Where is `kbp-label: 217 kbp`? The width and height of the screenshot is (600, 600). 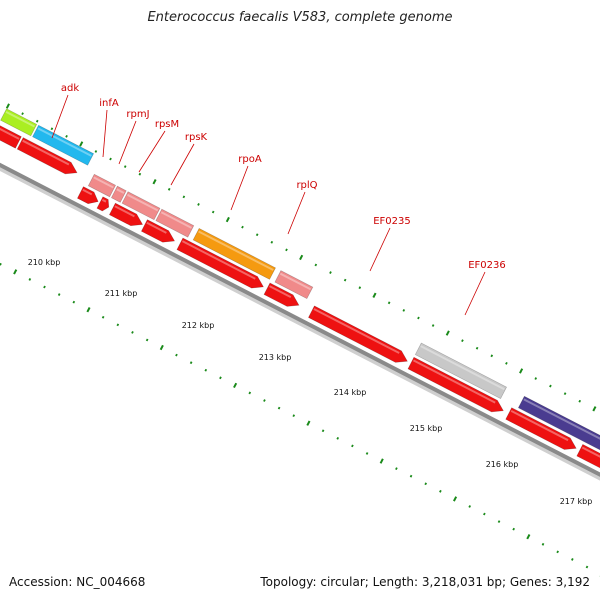
kbp-label: 217 kbp is located at coordinates (576, 501).